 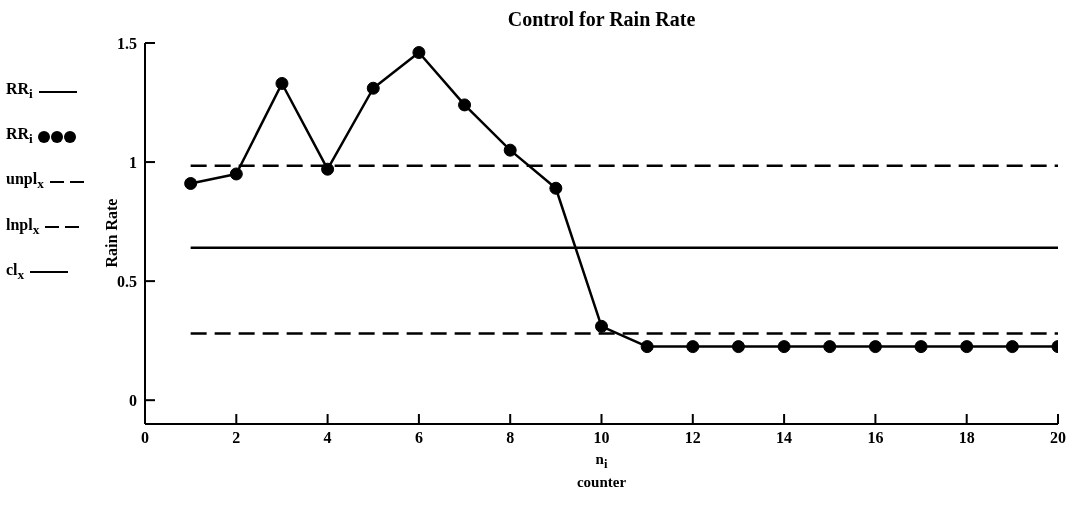 I want to click on y-tick-label: 0.5, so click(x=127, y=281).